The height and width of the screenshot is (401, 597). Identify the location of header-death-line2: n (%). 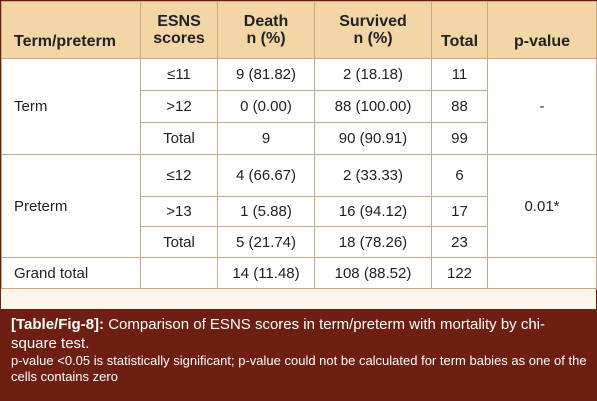
(266, 38).